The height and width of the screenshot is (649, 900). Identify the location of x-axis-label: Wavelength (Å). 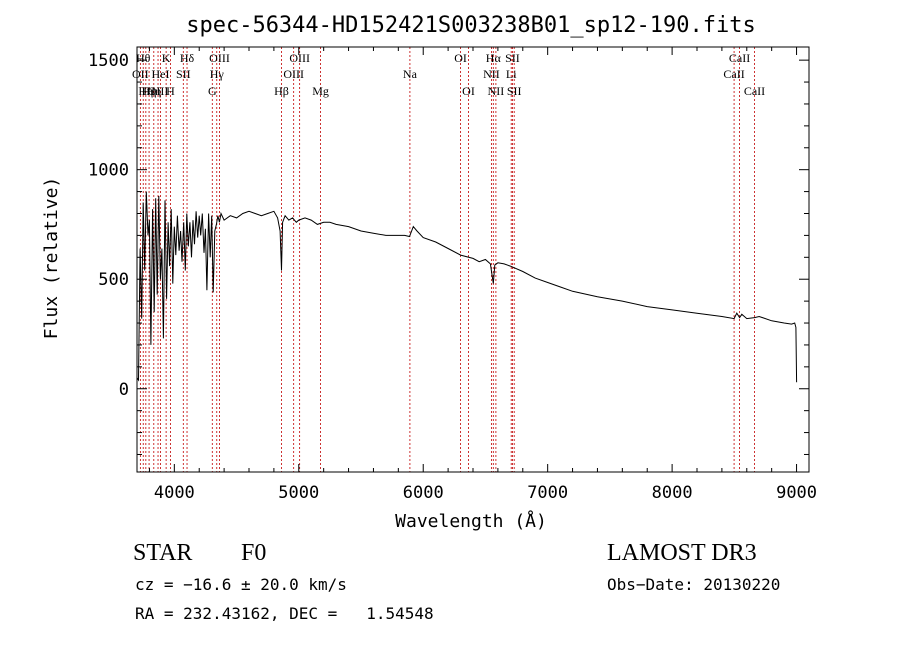
(471, 521).